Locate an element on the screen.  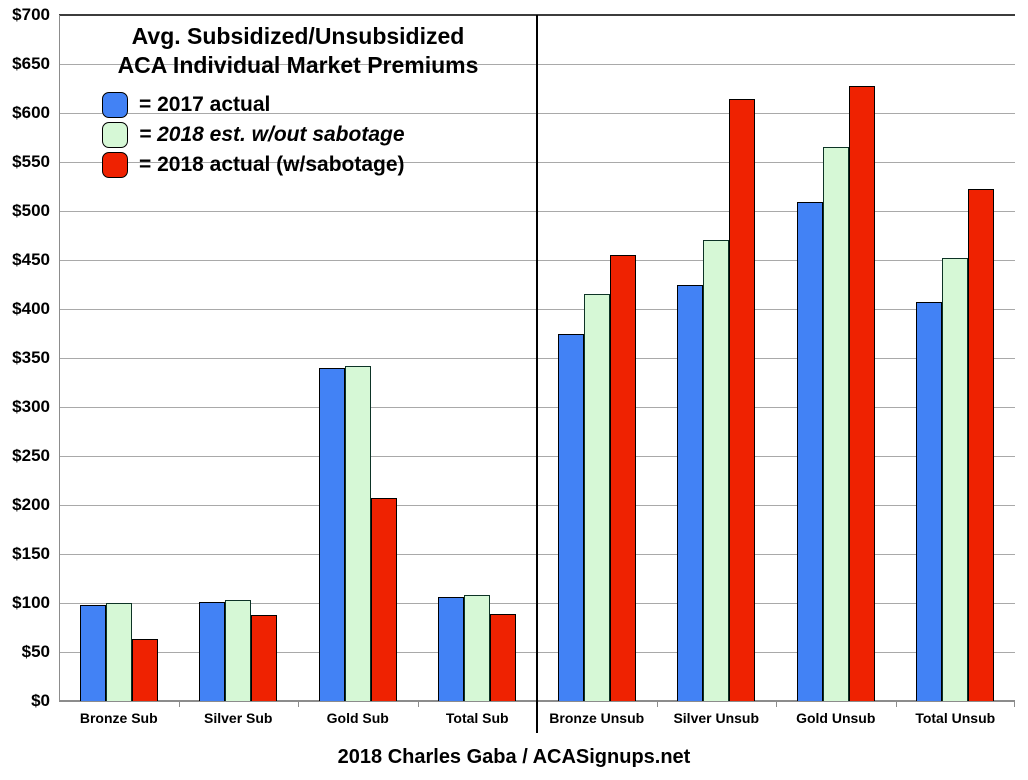
chart-title-line2: ACA Individual Market Premiums is located at coordinates (298, 64).